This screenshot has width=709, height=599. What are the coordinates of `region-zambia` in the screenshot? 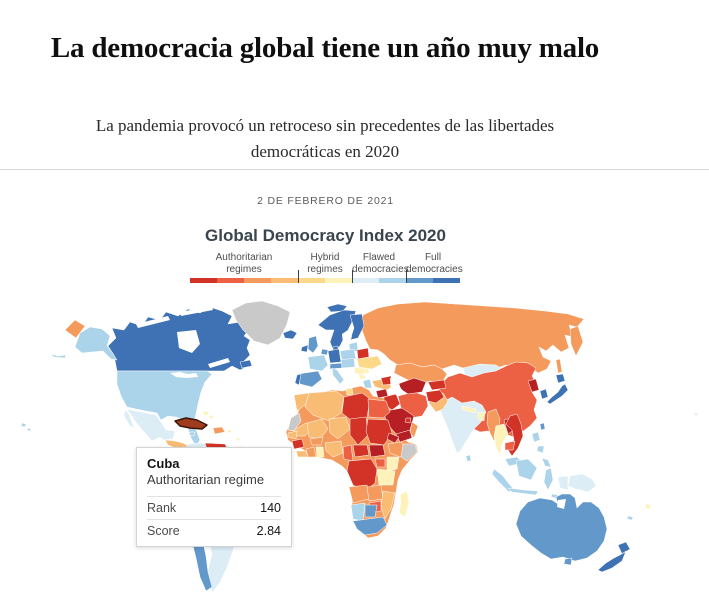 It's located at (375, 493).